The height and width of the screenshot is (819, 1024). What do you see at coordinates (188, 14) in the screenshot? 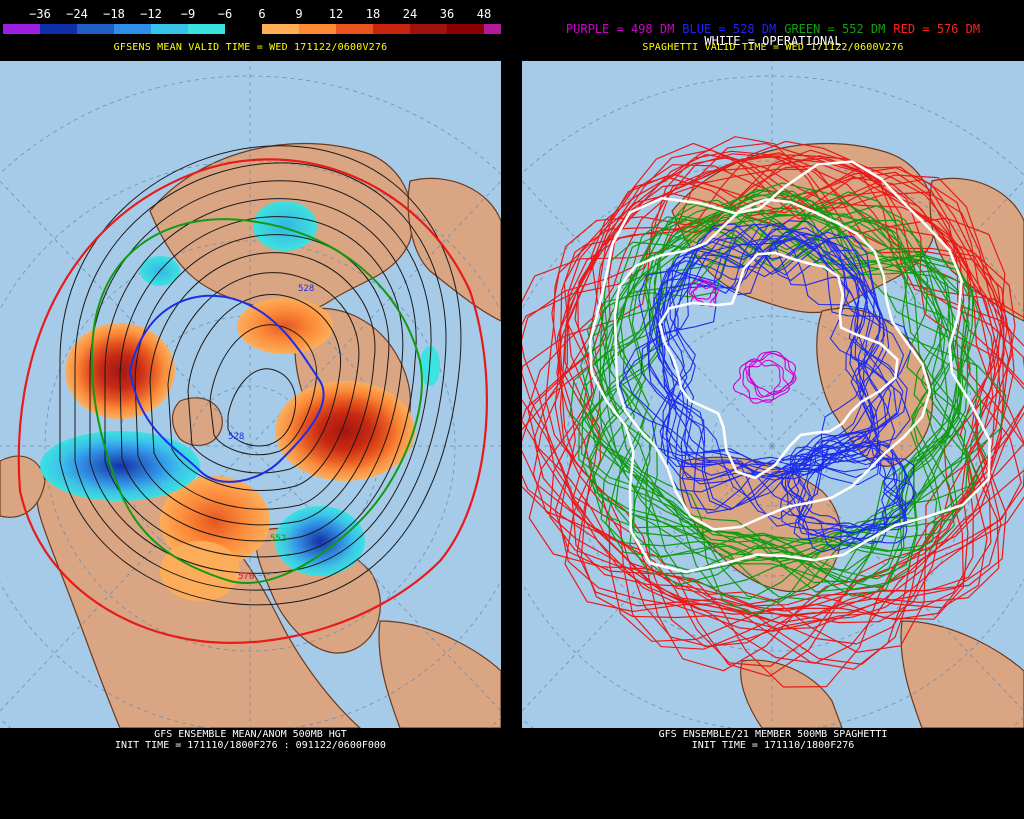
I see `legend-label: −9` at bounding box center [188, 14].